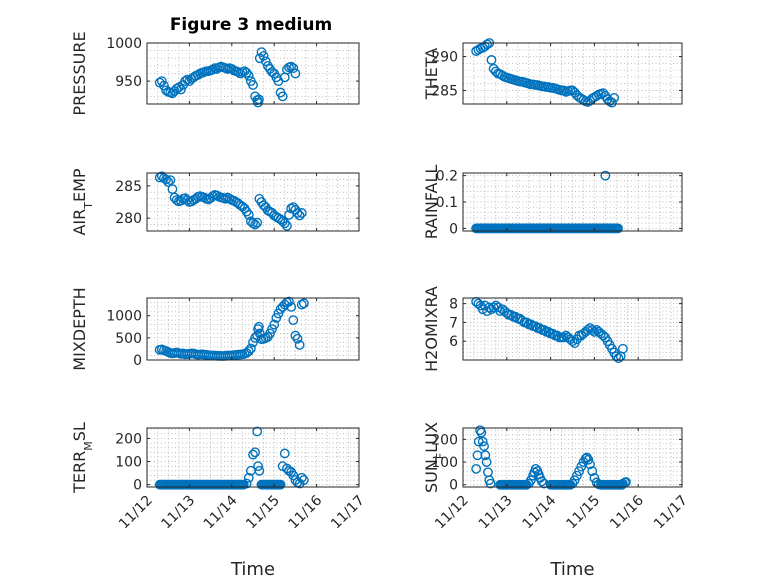  Describe the element at coordinates (136, 513) in the screenshot. I see `x-tick-label: 11/12` at that location.